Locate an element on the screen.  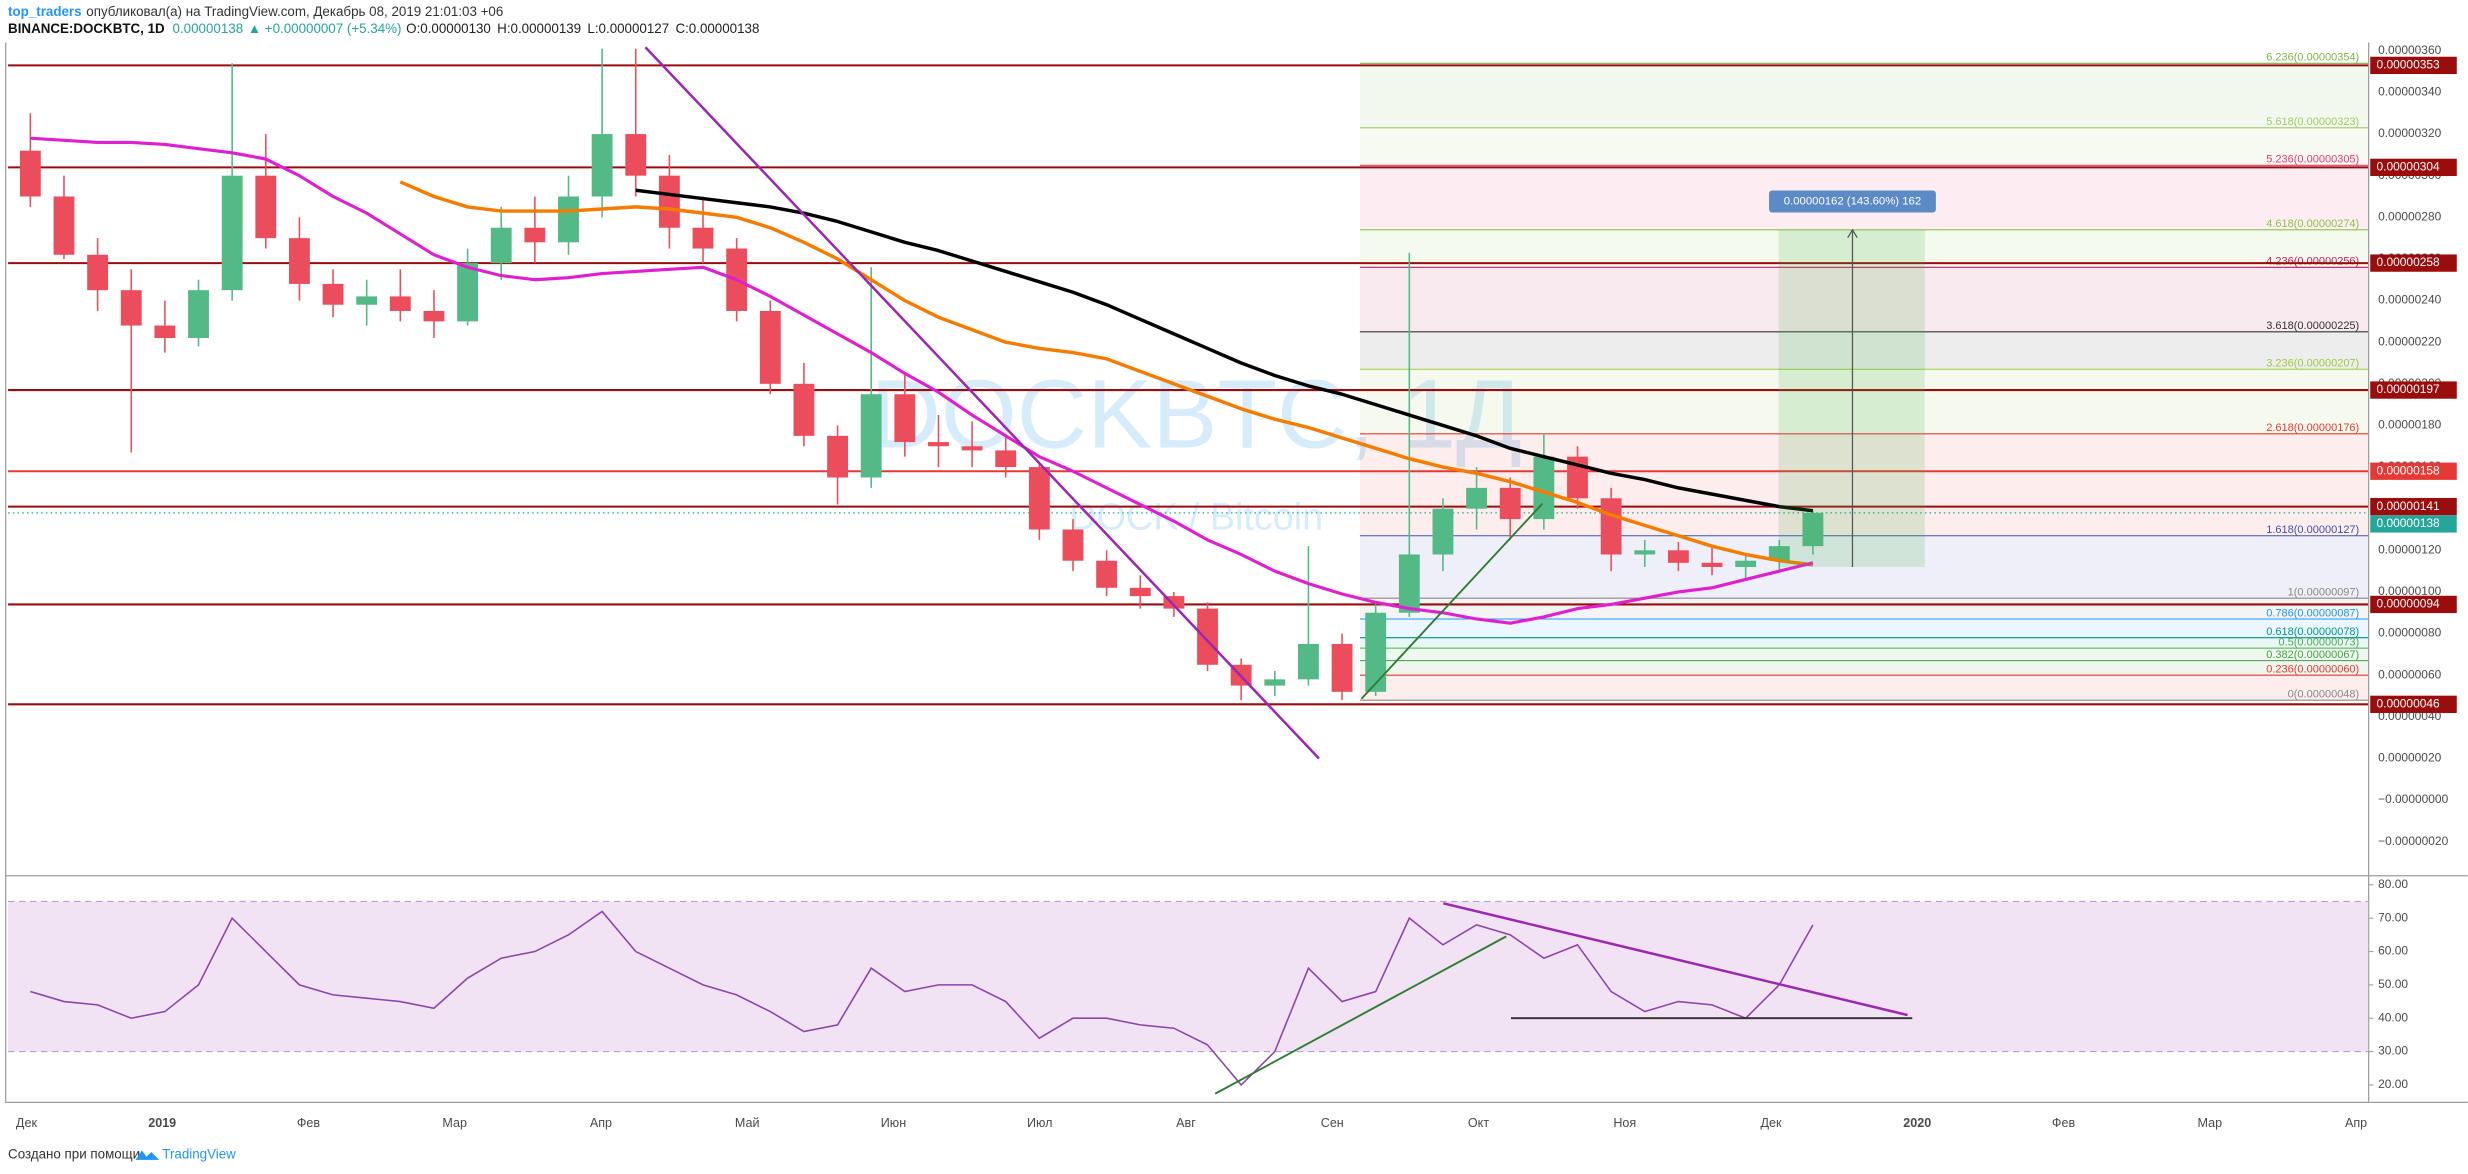
footer-text: Создано при помощи is located at coordinates (74, 1154).